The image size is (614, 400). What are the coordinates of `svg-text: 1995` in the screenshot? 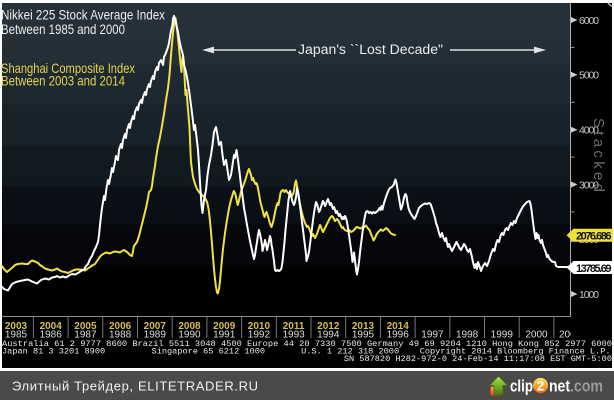 It's located at (363, 335).